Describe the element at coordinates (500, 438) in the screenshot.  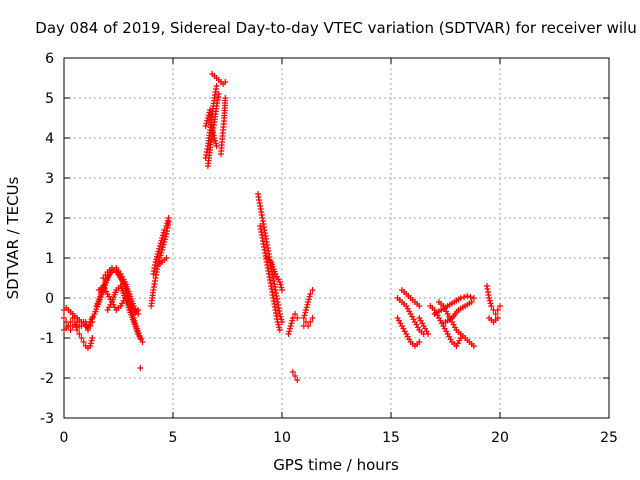
I see `x-tick-label: 20` at that location.